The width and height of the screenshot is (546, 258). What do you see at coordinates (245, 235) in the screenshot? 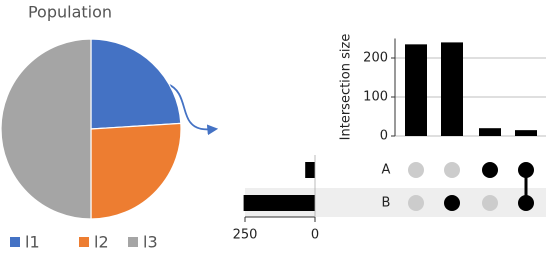
I see `x-tick-label: 250` at bounding box center [245, 235].